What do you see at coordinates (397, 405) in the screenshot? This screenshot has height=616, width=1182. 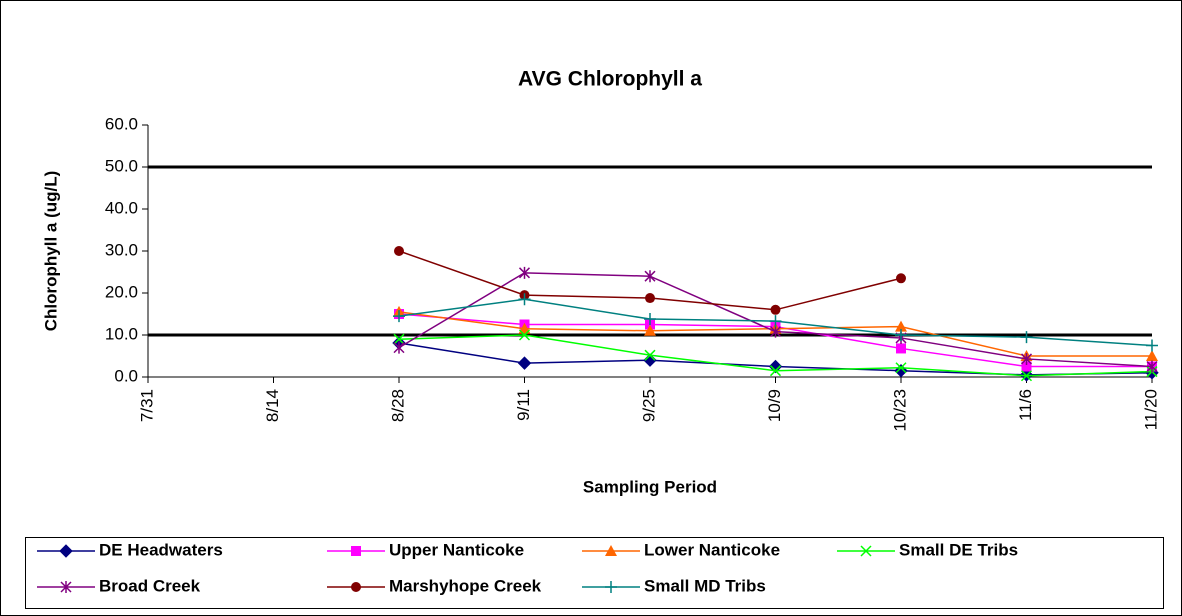 I see `x-tick-label: 8/28` at bounding box center [397, 405].